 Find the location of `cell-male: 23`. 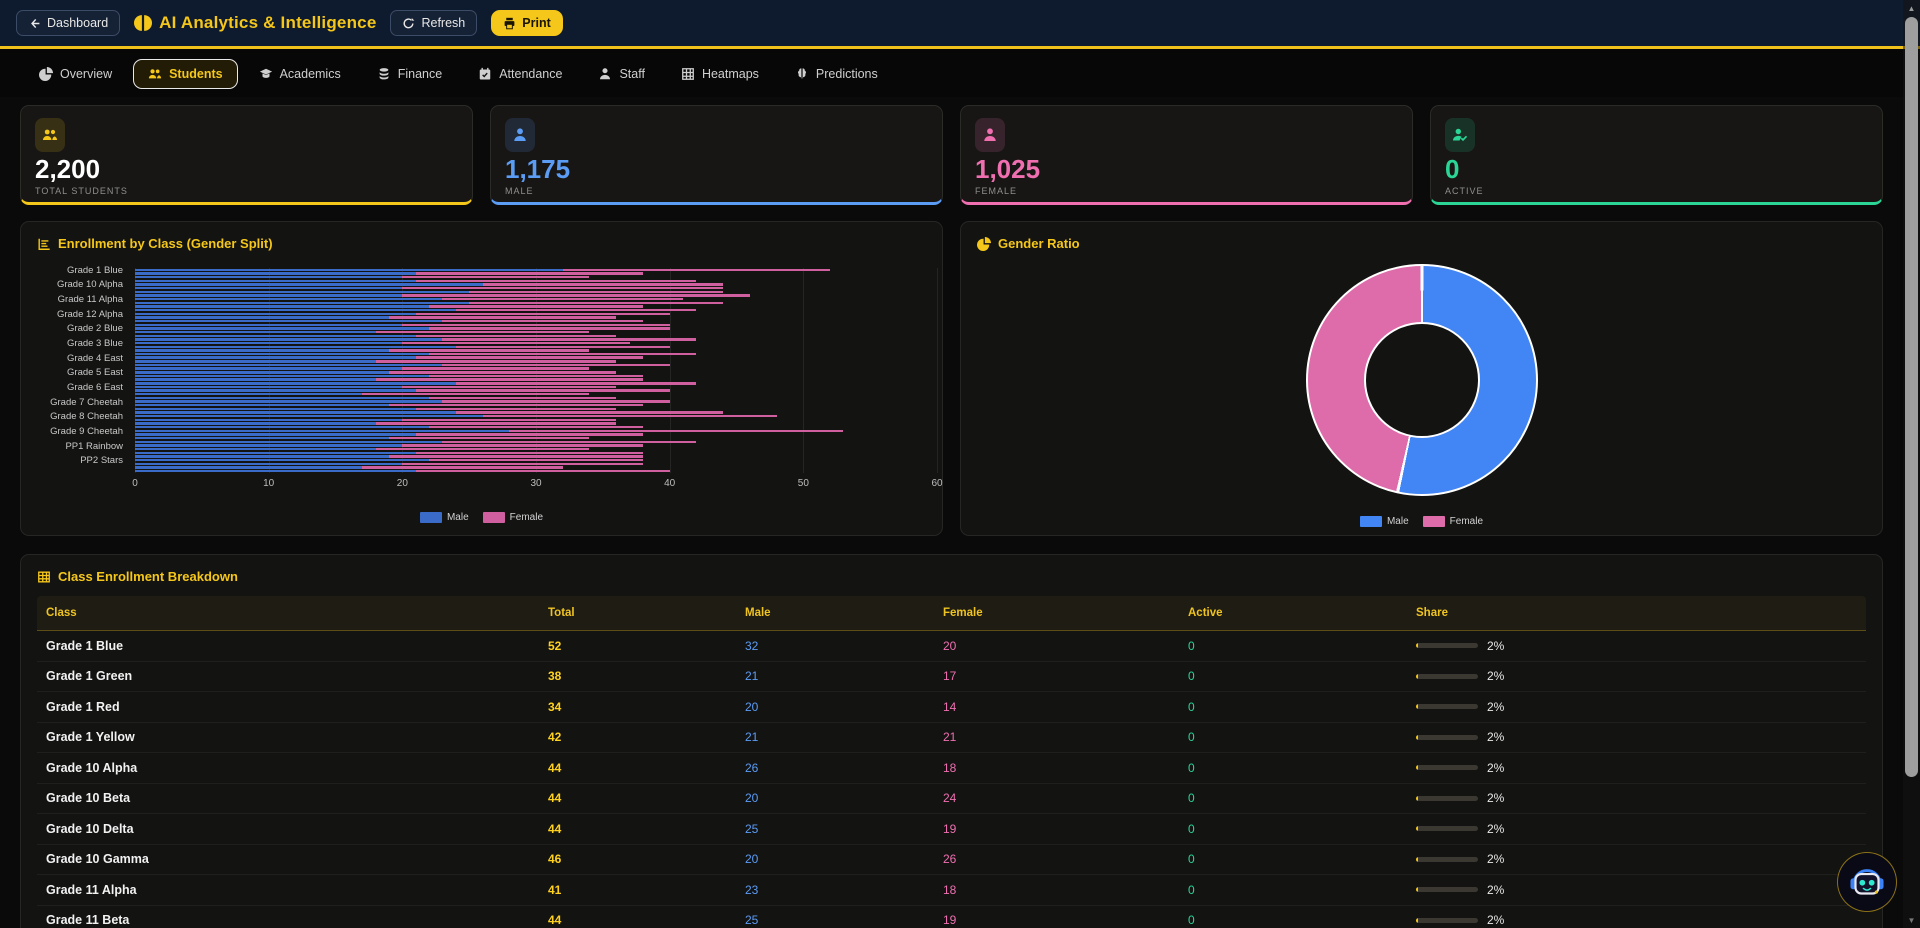

cell-male: 23 is located at coordinates (752, 889).